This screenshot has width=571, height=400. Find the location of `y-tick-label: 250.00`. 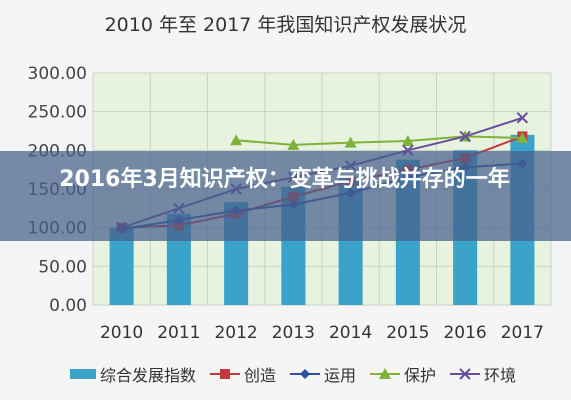

y-tick-label: 250.00 is located at coordinates (57, 113).